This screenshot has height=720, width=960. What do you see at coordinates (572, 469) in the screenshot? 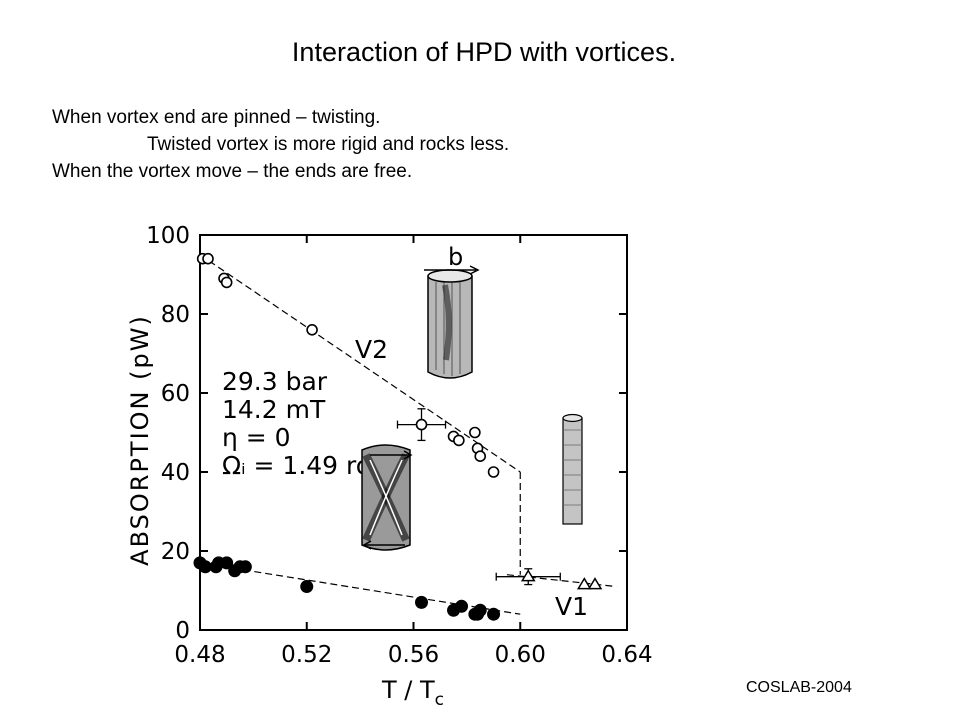
I see `thin-vortex-illustration` at bounding box center [572, 469].